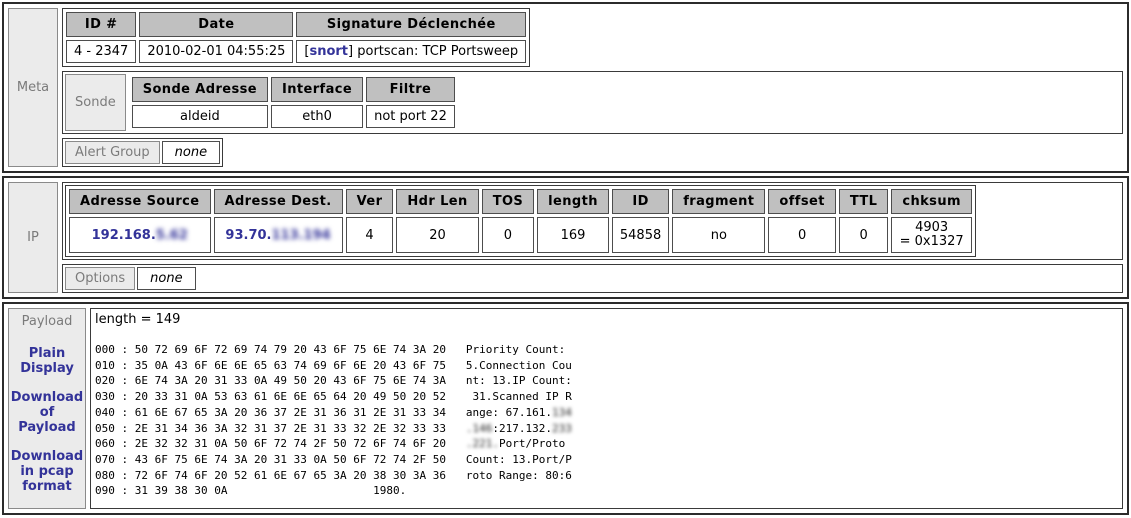  I want to click on alert-date-value: 2010-02-01 04:55:25, so click(216, 51).